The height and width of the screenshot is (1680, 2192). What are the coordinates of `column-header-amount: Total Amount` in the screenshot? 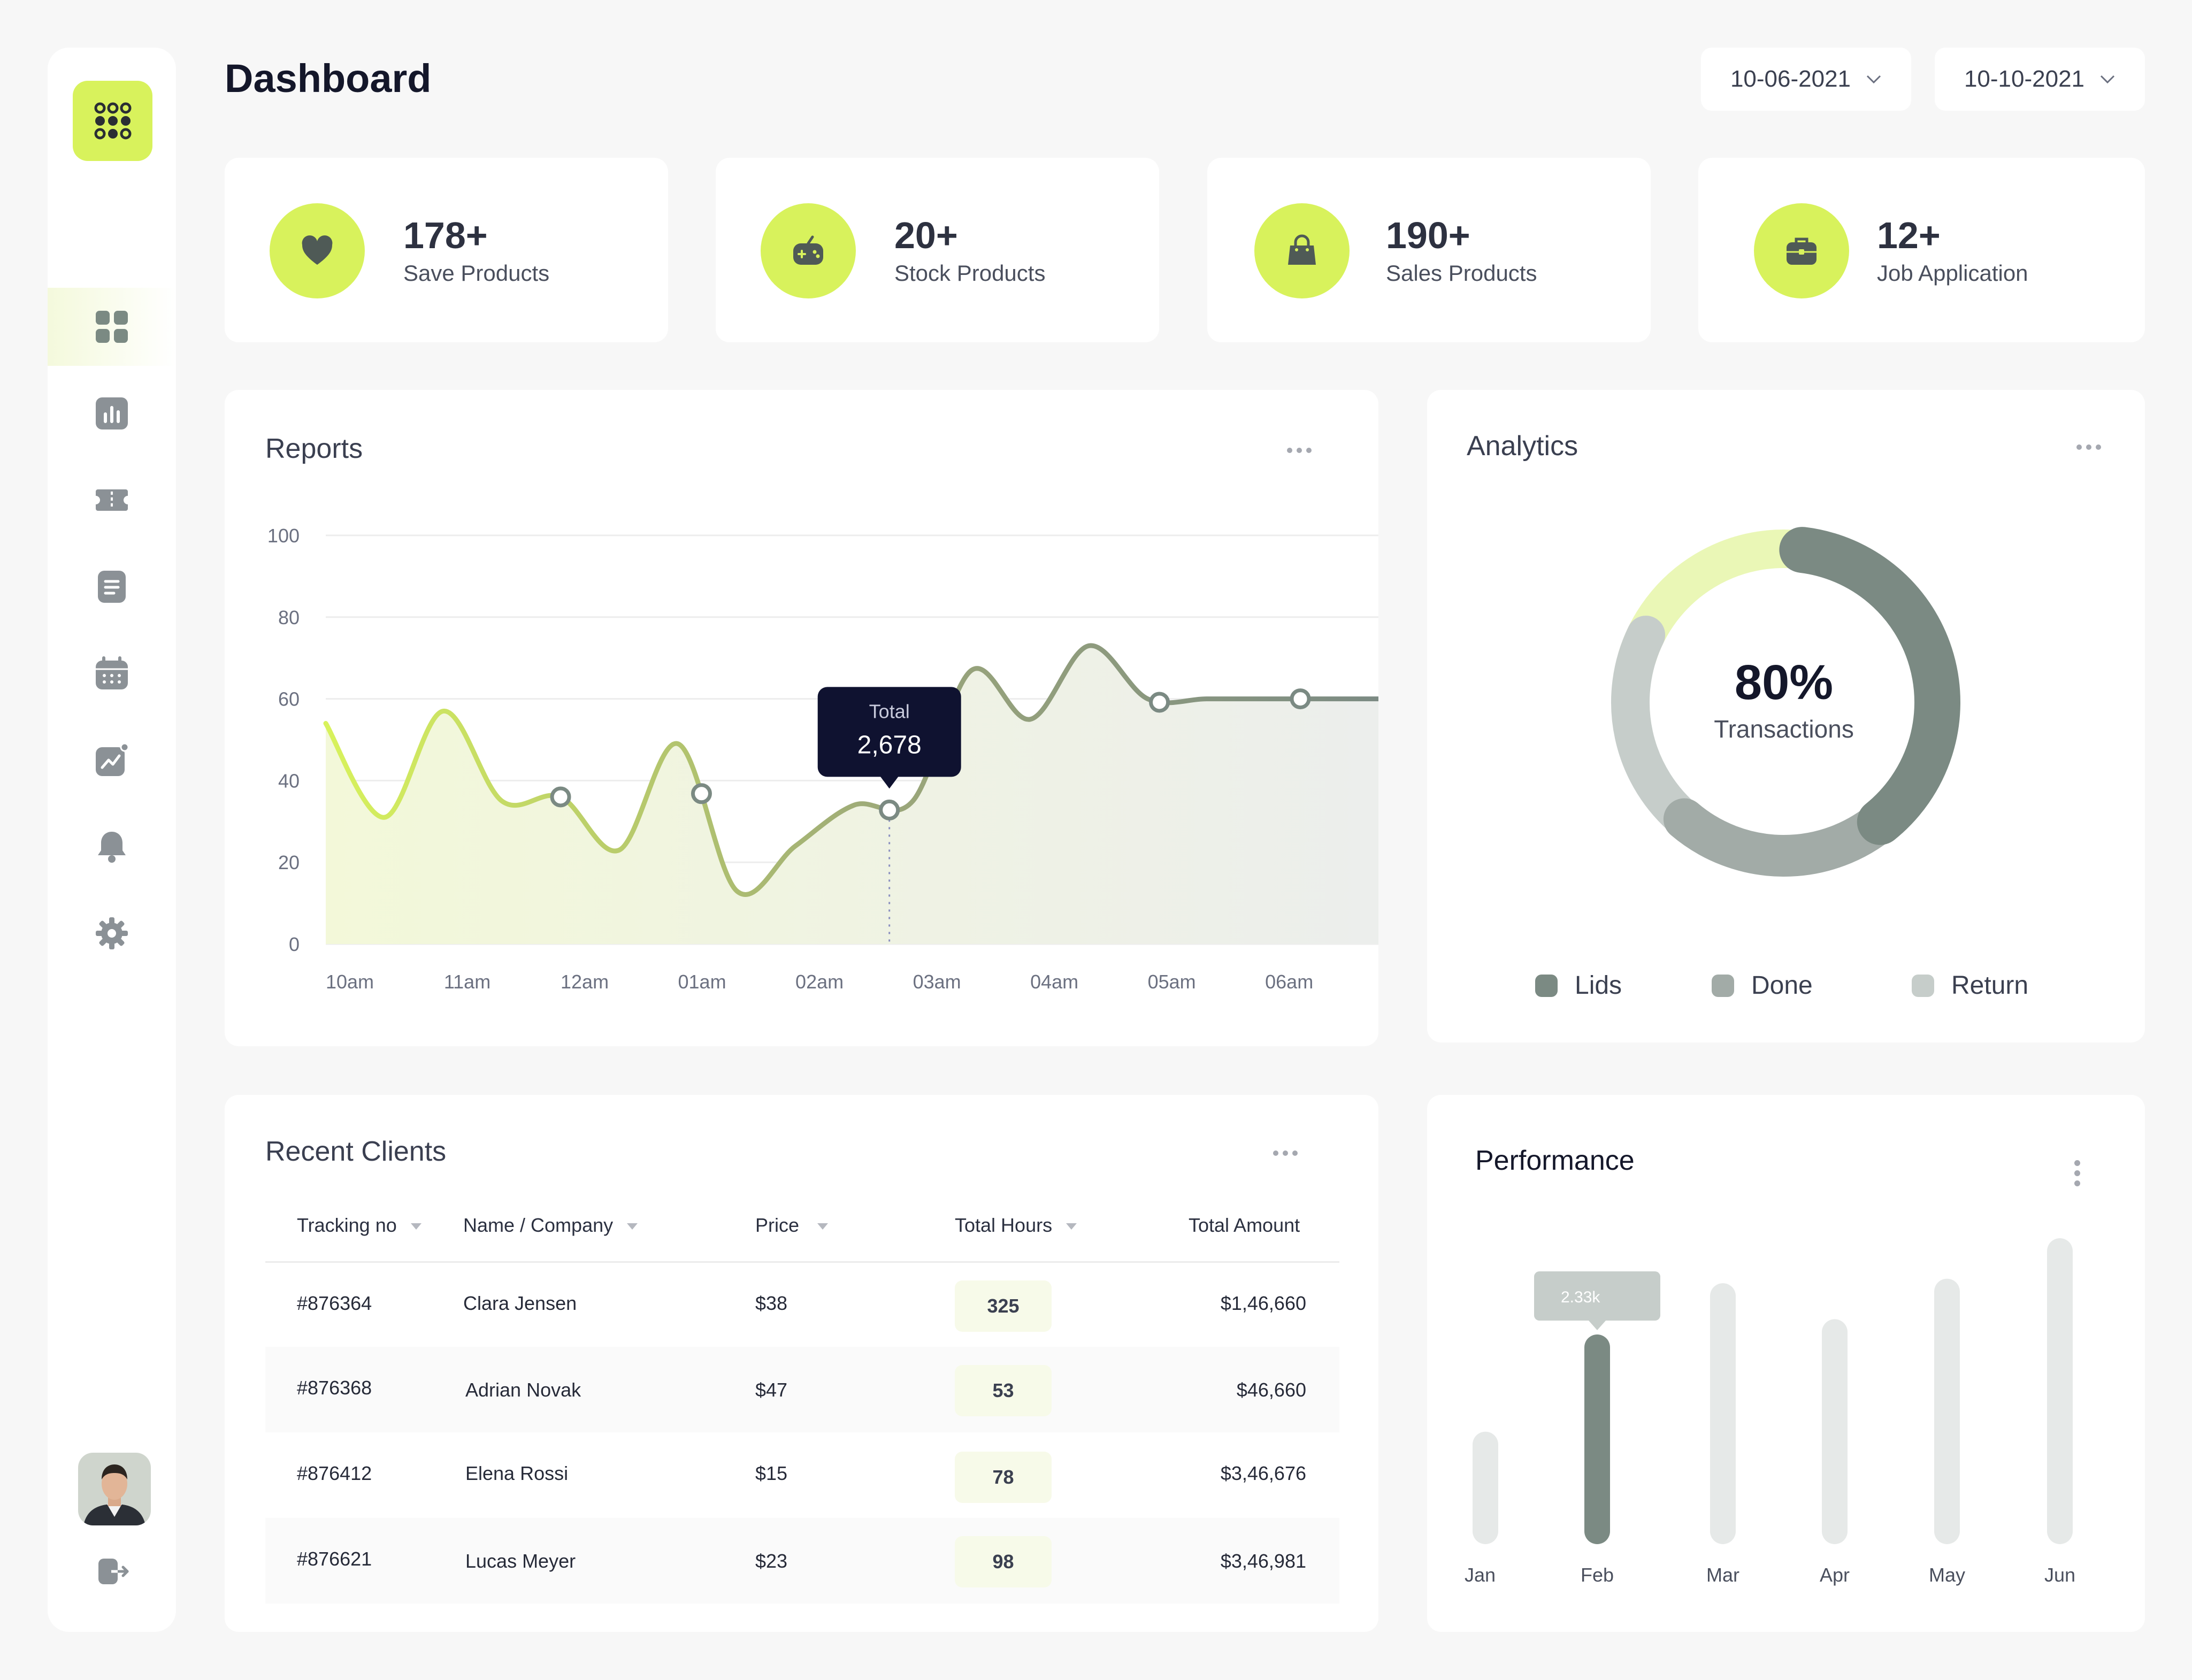 It's located at (1244, 1225).